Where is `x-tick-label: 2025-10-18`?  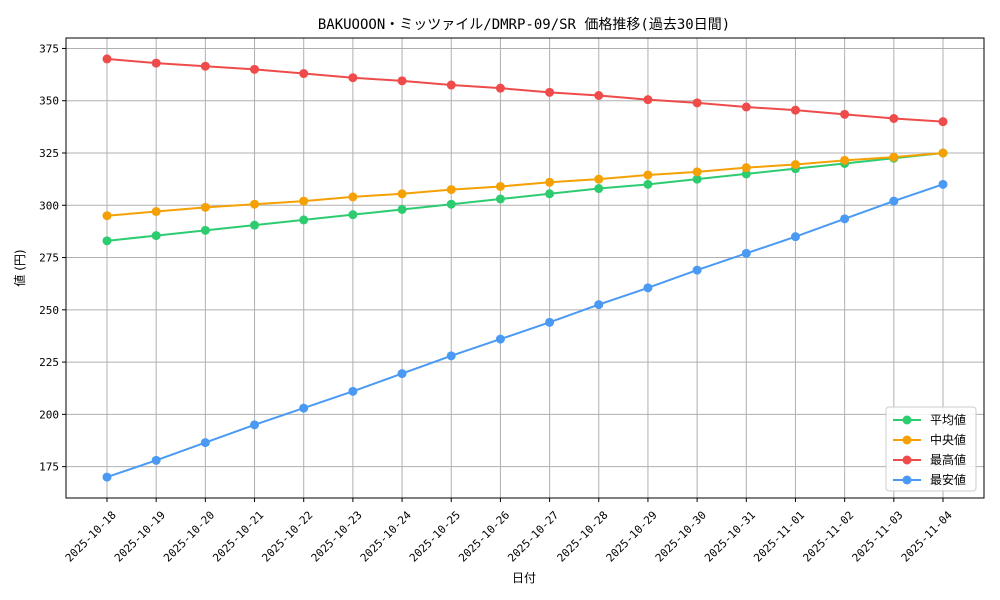
x-tick-label: 2025-10-18 is located at coordinates (91, 537).